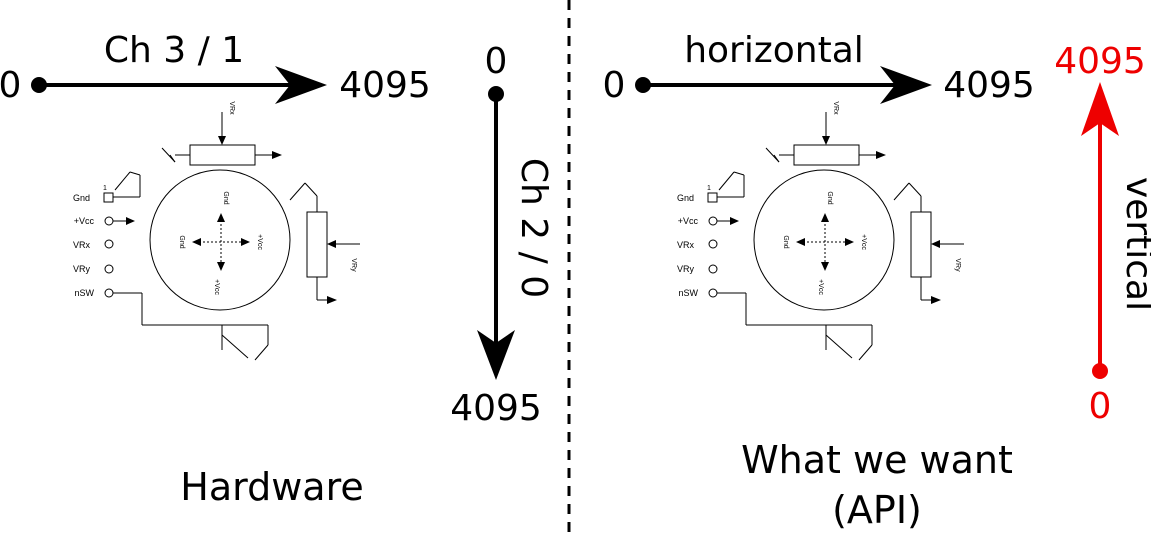 The width and height of the screenshot is (1151, 540). What do you see at coordinates (496, 408) in the screenshot?
I see `left-v-axis-max: 4095` at bounding box center [496, 408].